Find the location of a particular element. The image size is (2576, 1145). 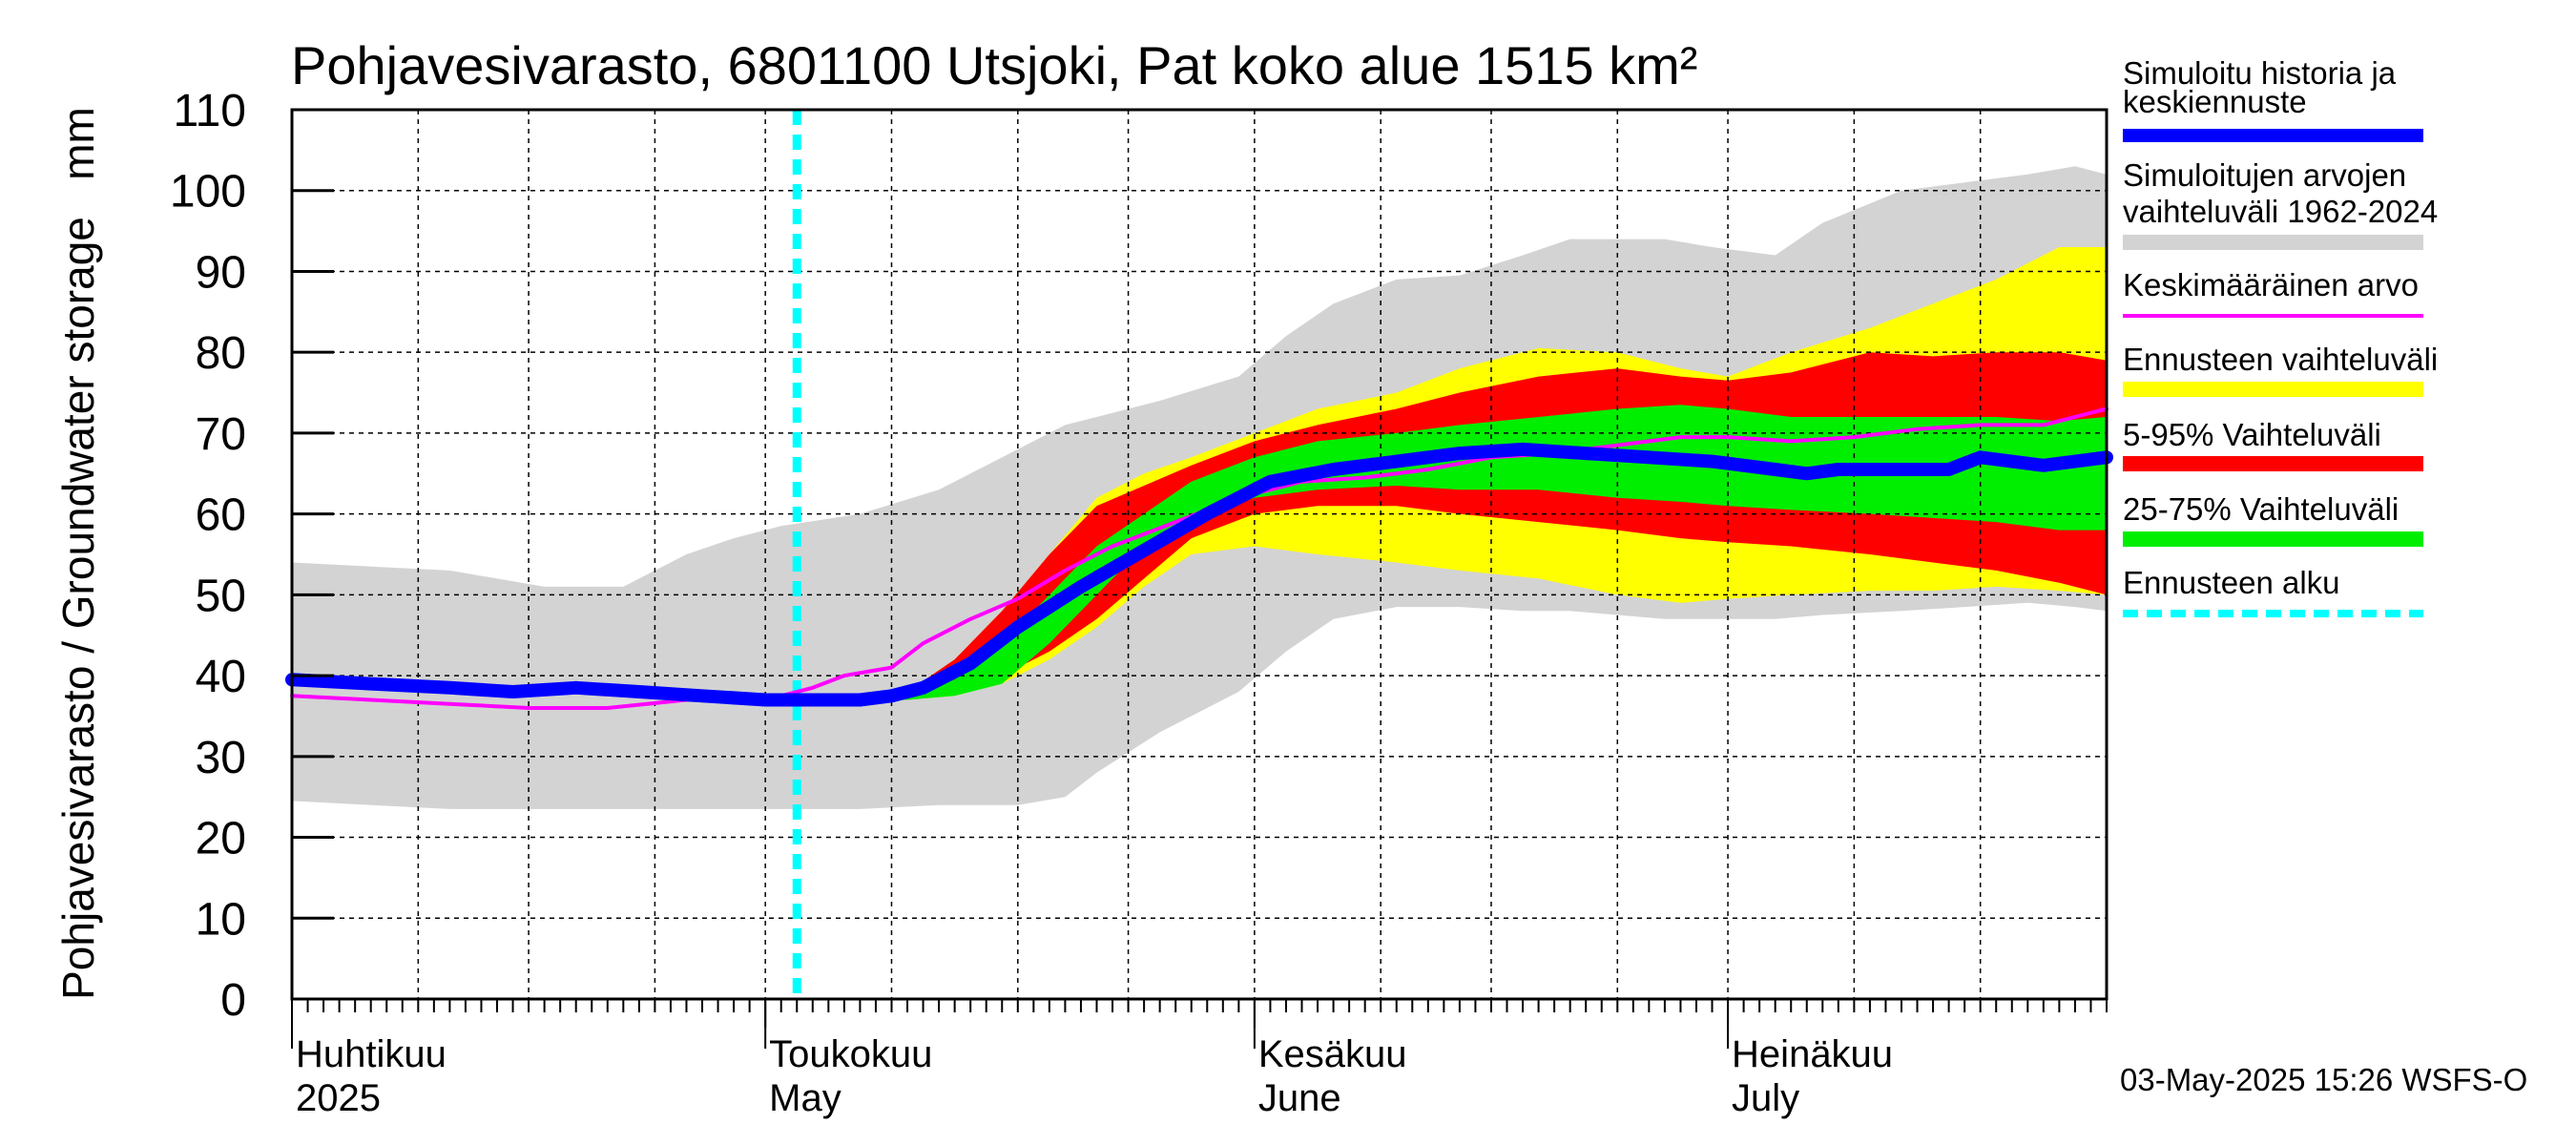

y-tick-label: 20 is located at coordinates (221, 839).